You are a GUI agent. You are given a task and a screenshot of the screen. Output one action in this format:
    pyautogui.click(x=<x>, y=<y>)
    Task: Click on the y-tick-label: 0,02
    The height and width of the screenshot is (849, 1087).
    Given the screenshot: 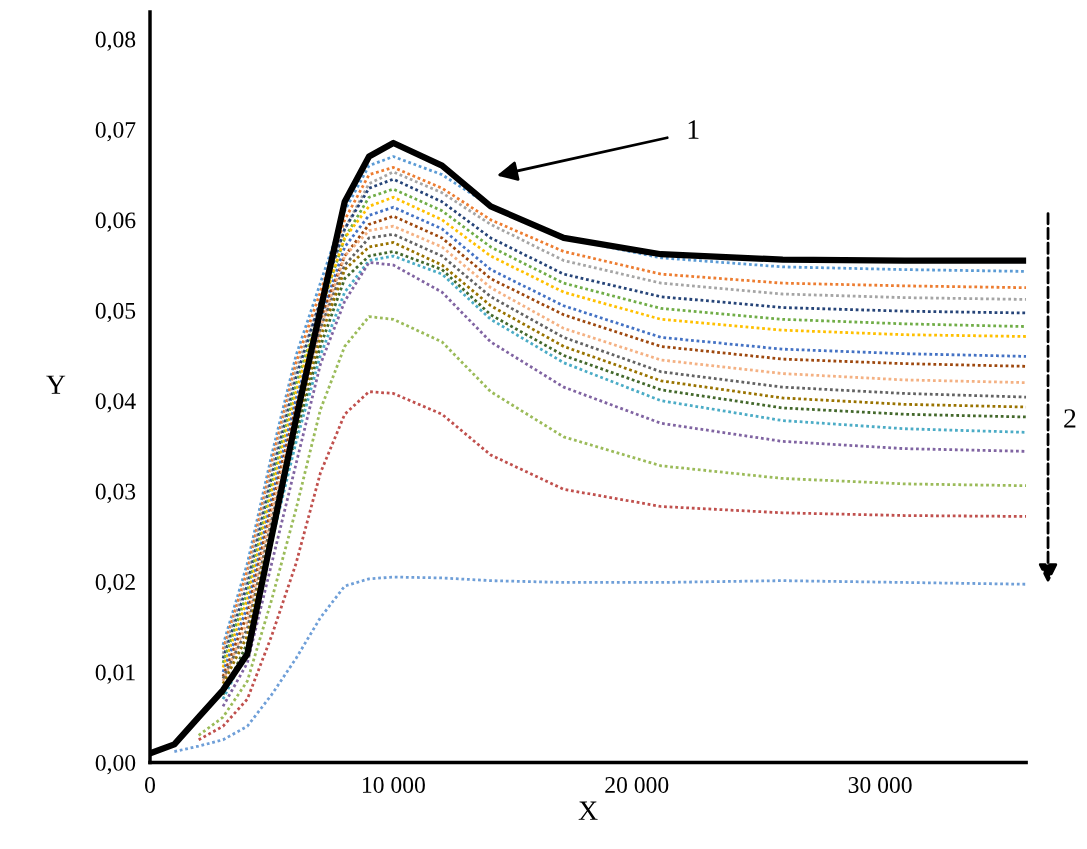 What is the action you would take?
    pyautogui.click(x=115, y=584)
    